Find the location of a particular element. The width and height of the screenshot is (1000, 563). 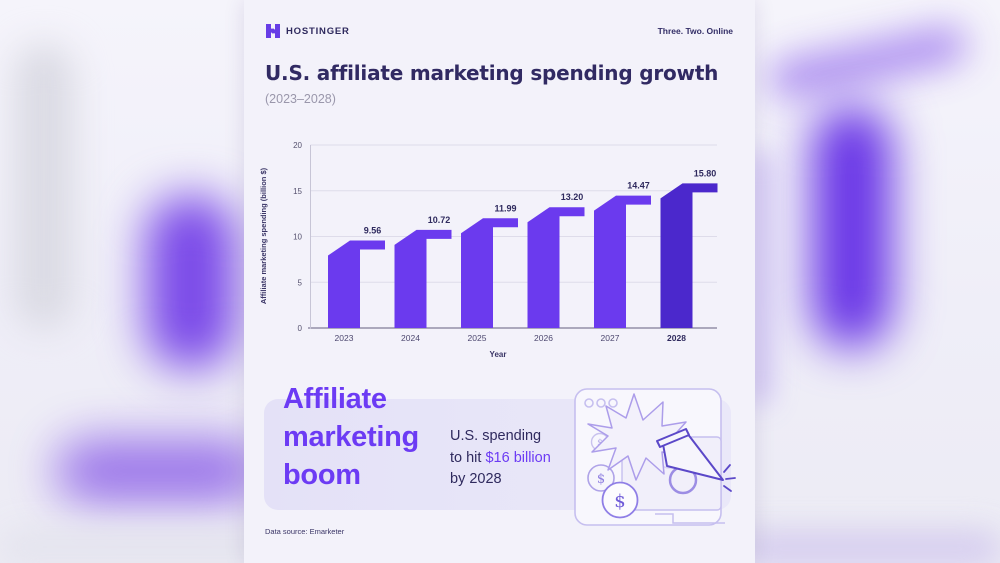

backdrop-blob-gray is located at coordinates (44, 186).